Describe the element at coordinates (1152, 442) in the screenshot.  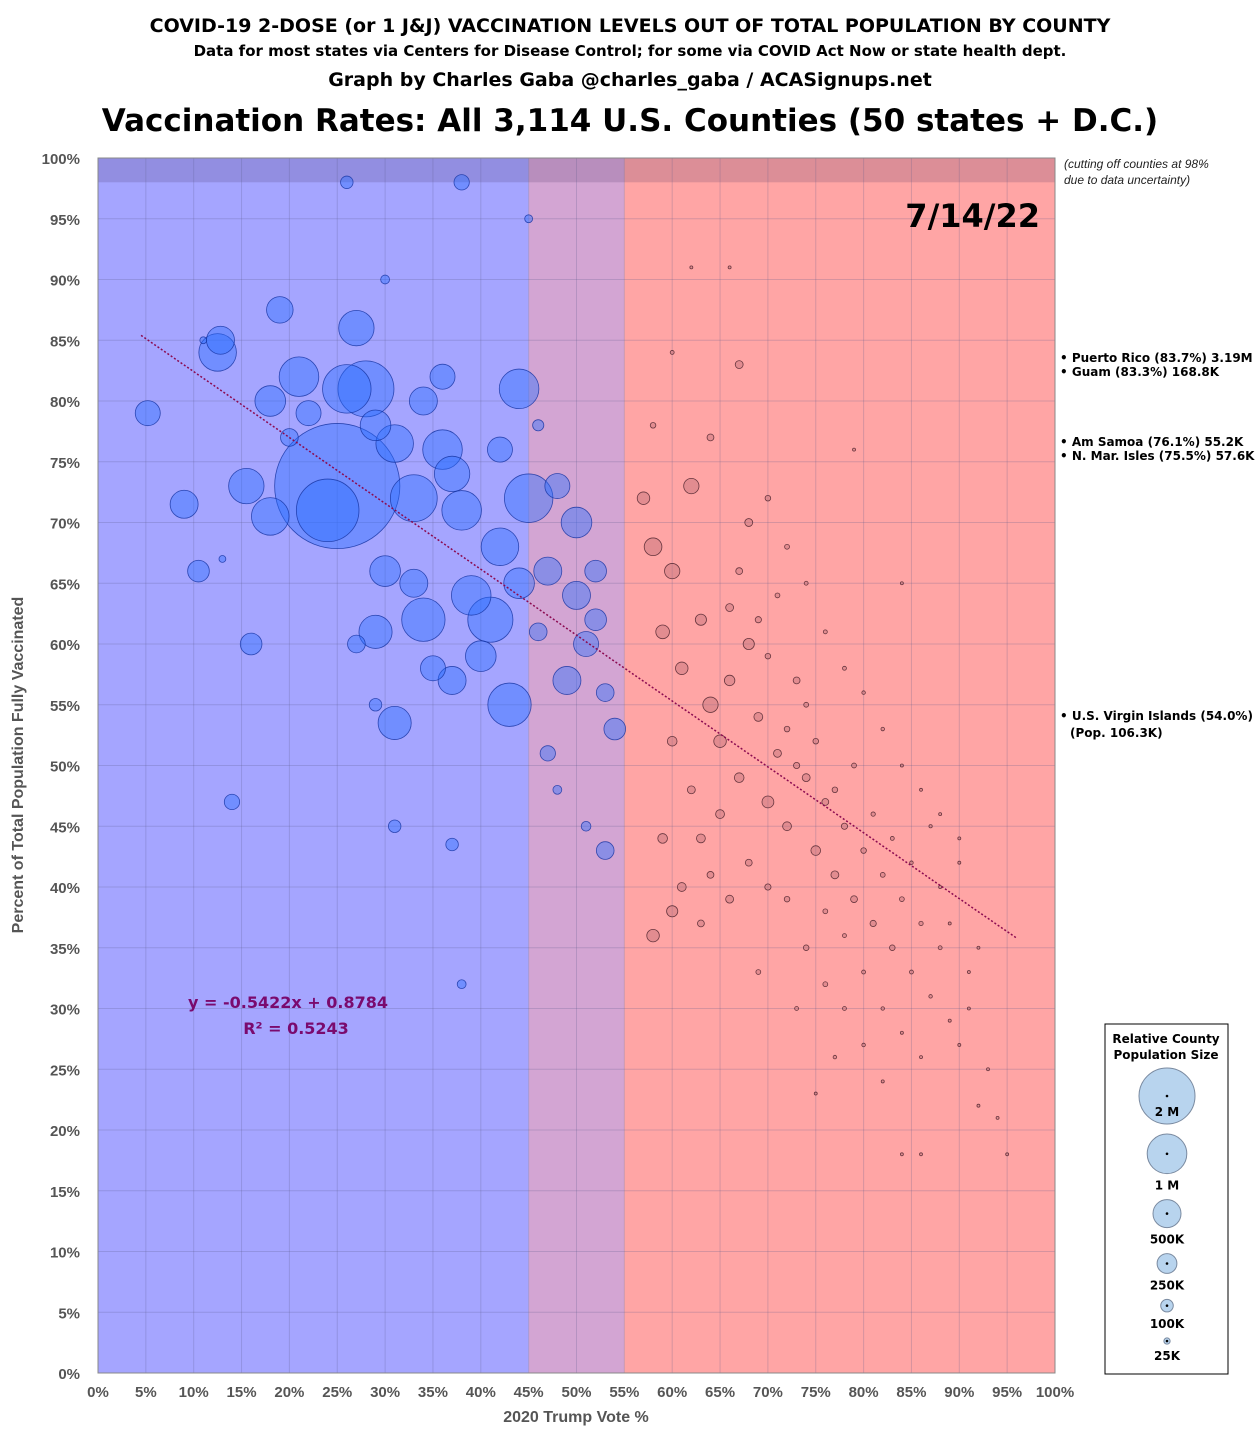
I see `territory-am-samoa: • Am Samoa (76.1%) 55.2K` at that location.